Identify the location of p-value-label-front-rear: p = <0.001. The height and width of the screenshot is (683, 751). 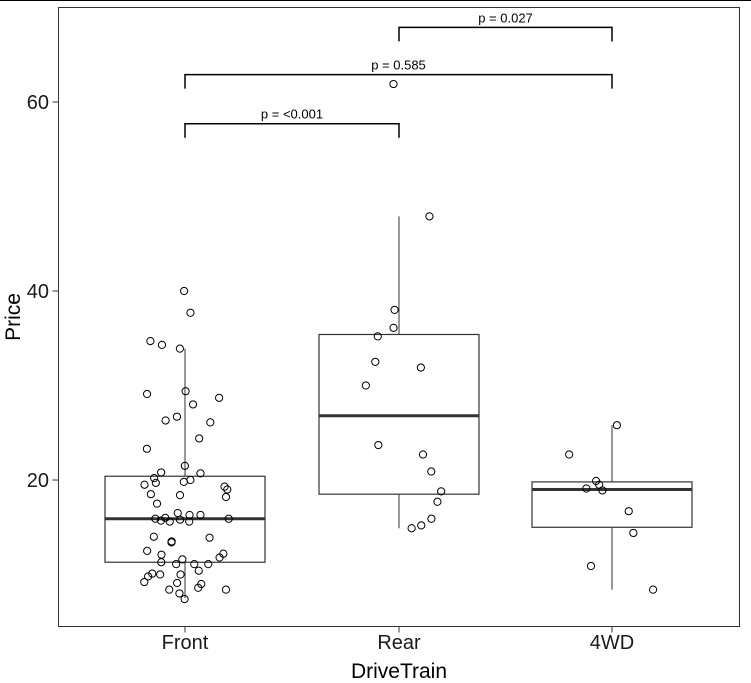
(292, 114).